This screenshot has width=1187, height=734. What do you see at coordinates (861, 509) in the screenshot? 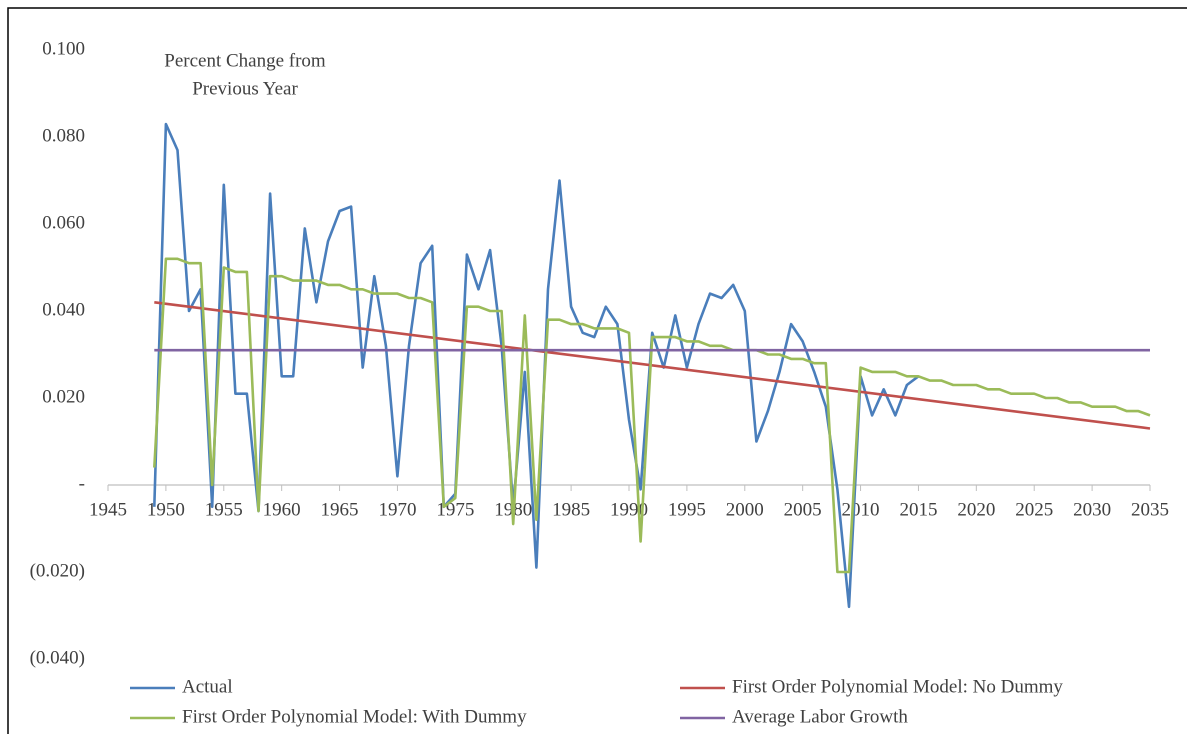
I see `x-tick-label: 2010` at bounding box center [861, 509].